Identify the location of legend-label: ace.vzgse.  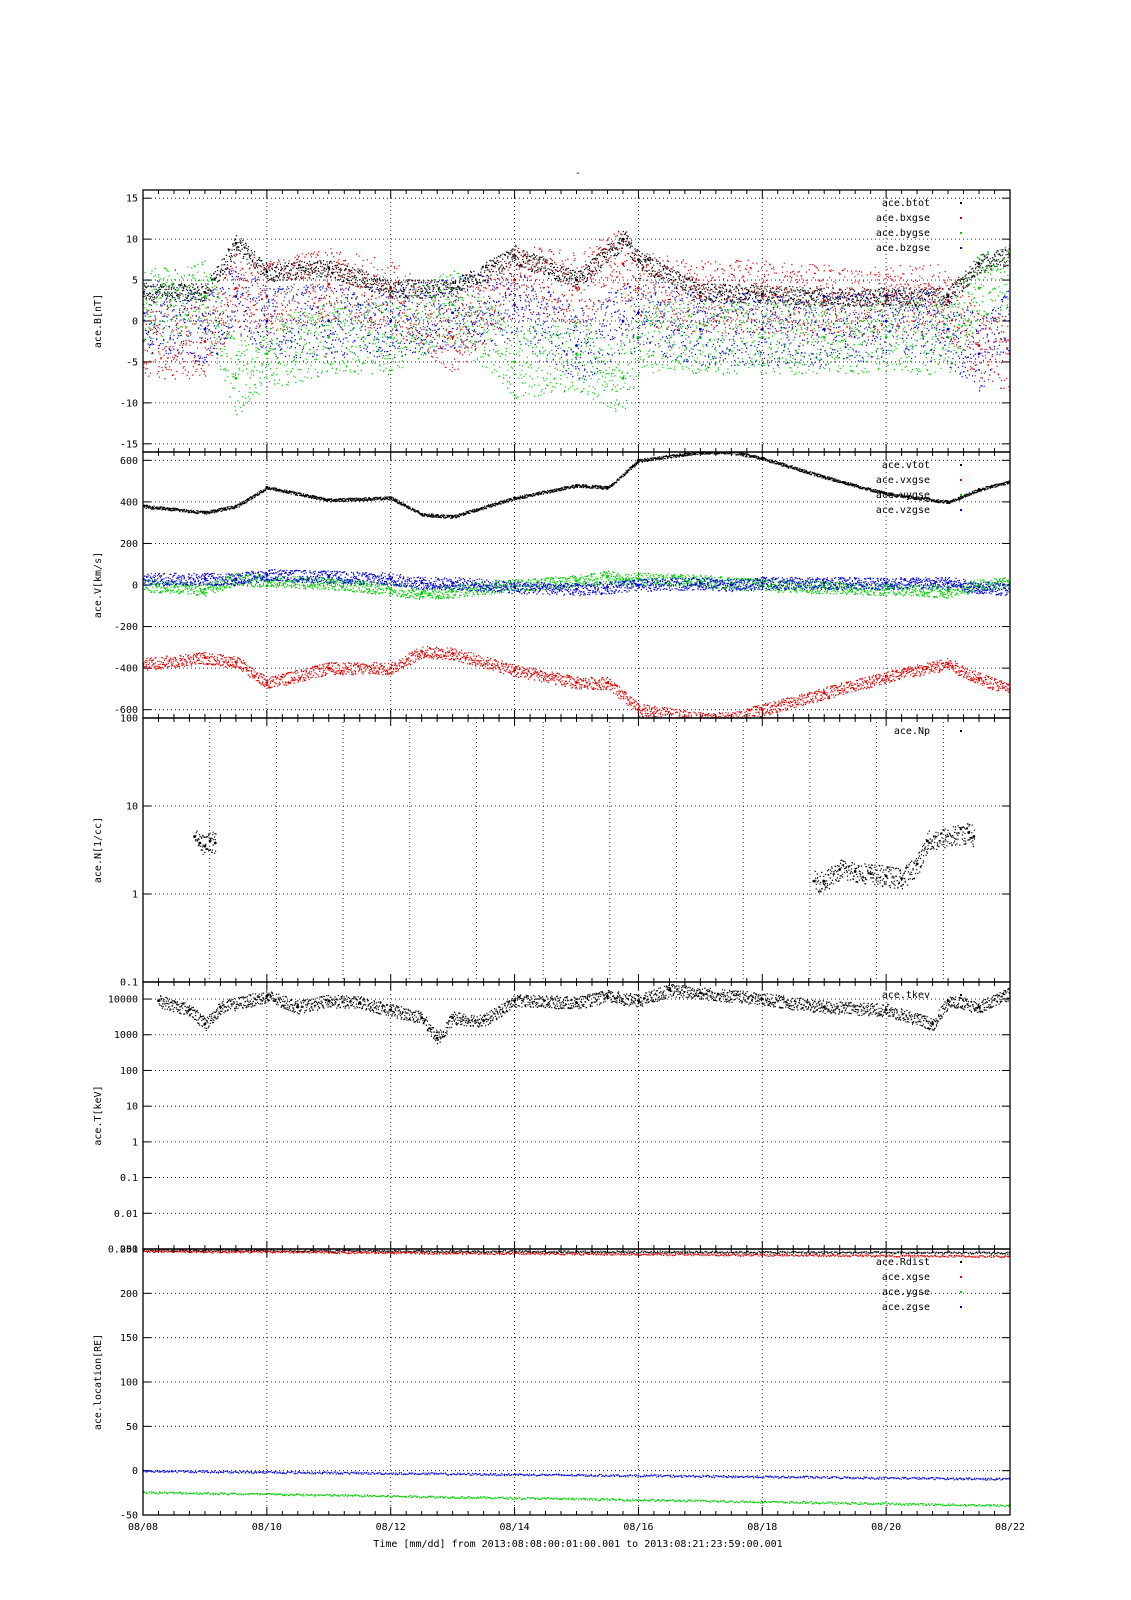
(903, 510).